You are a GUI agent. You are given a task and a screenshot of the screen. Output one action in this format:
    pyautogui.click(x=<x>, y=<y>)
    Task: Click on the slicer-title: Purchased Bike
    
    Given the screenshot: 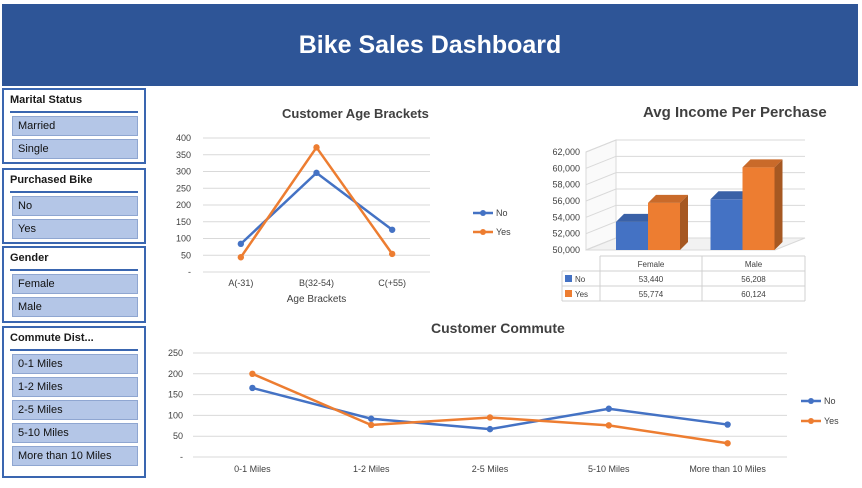 What is the action you would take?
    pyautogui.click(x=51, y=180)
    